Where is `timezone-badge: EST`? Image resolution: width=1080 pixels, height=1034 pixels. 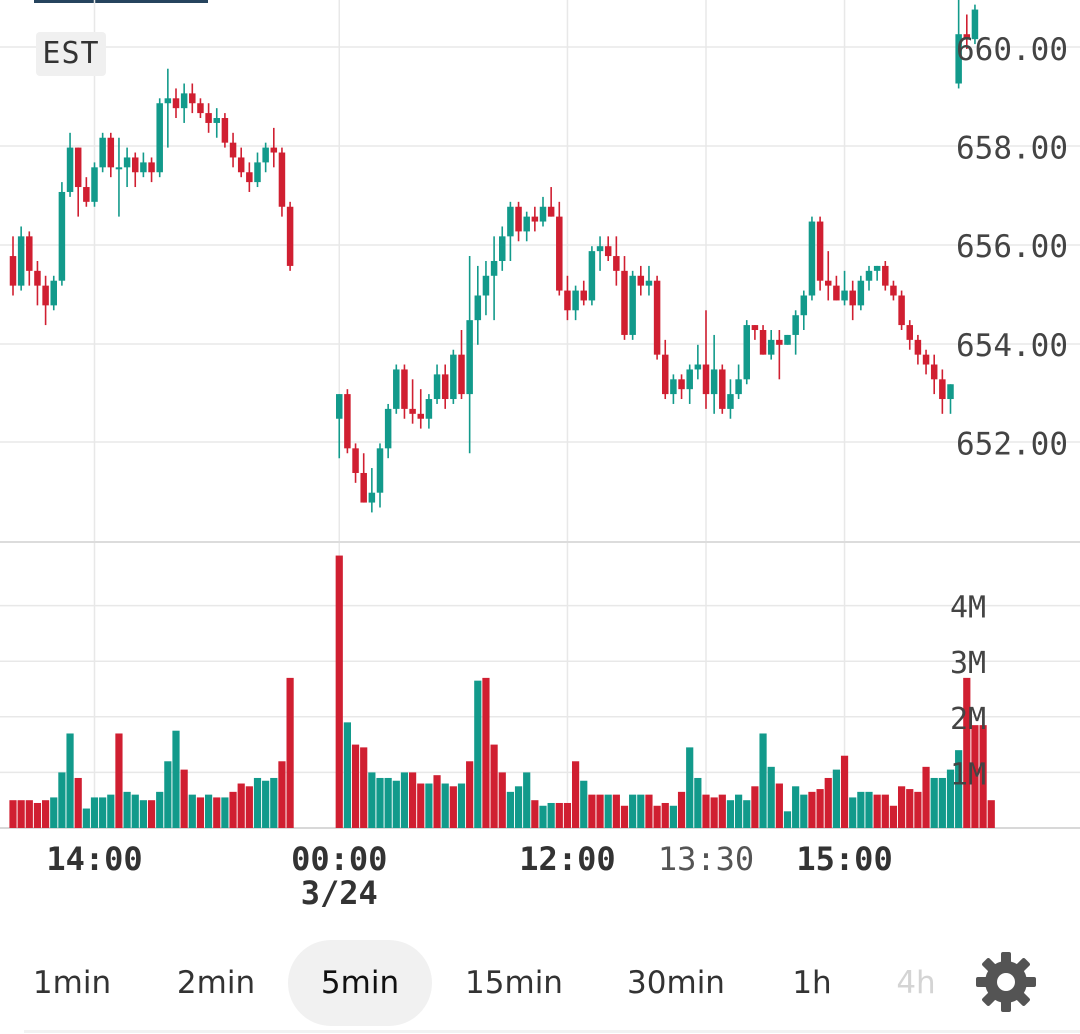 timezone-badge: EST is located at coordinates (71, 54).